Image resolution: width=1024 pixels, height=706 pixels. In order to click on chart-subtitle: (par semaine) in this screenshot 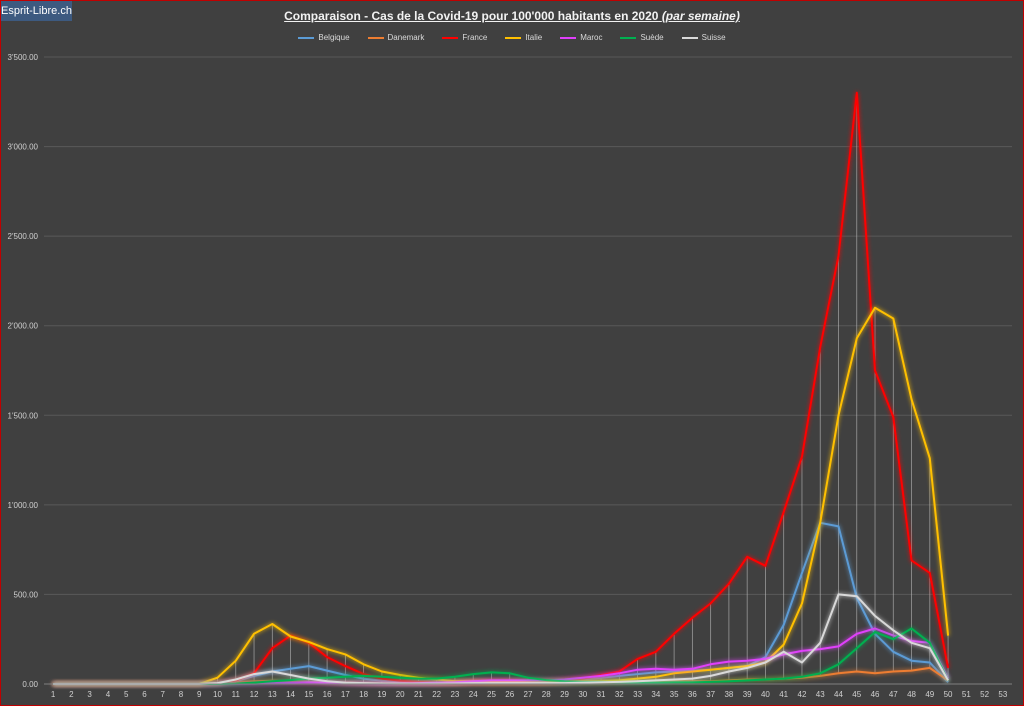, I will do `click(700, 16)`.